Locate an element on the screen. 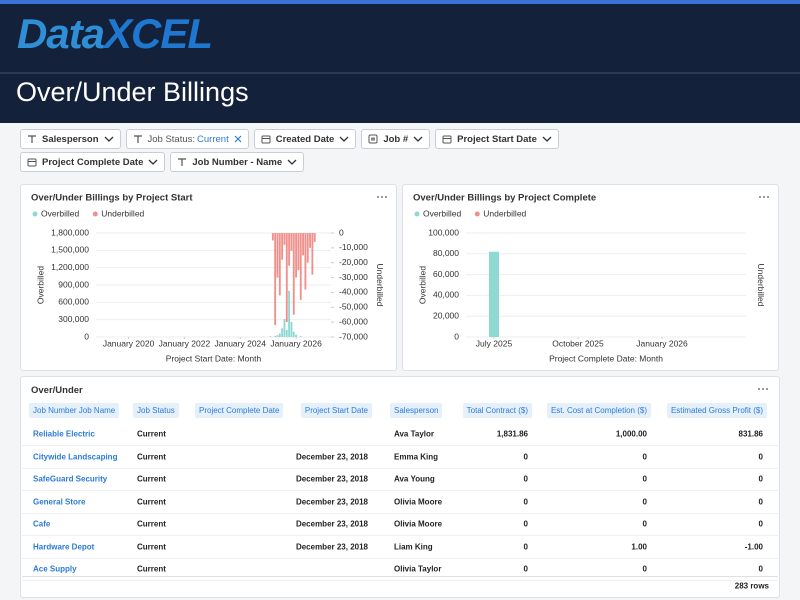  filter-chip: Job Number - Name is located at coordinates (237, 162).